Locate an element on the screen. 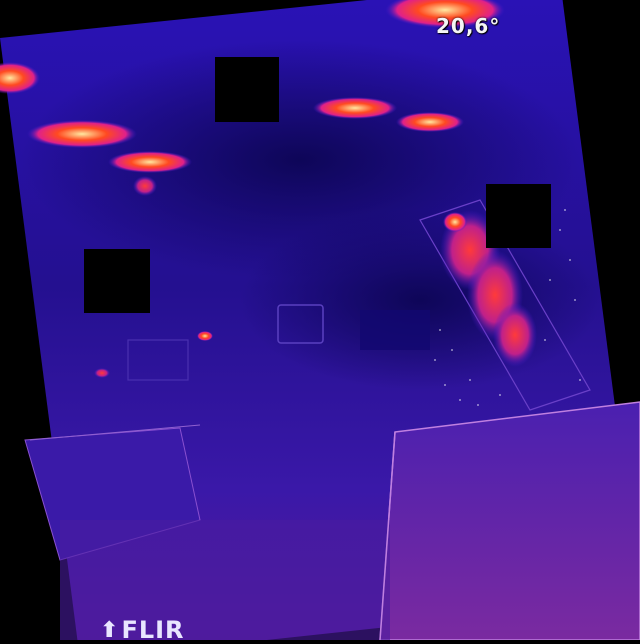 The image size is (640, 644). brand-logo: ⬆ FLIR is located at coordinates (142, 630).